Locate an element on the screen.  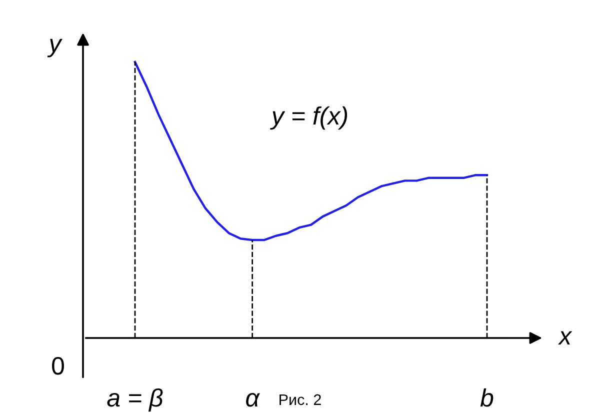
x-axis-title: x is located at coordinates (565, 337).